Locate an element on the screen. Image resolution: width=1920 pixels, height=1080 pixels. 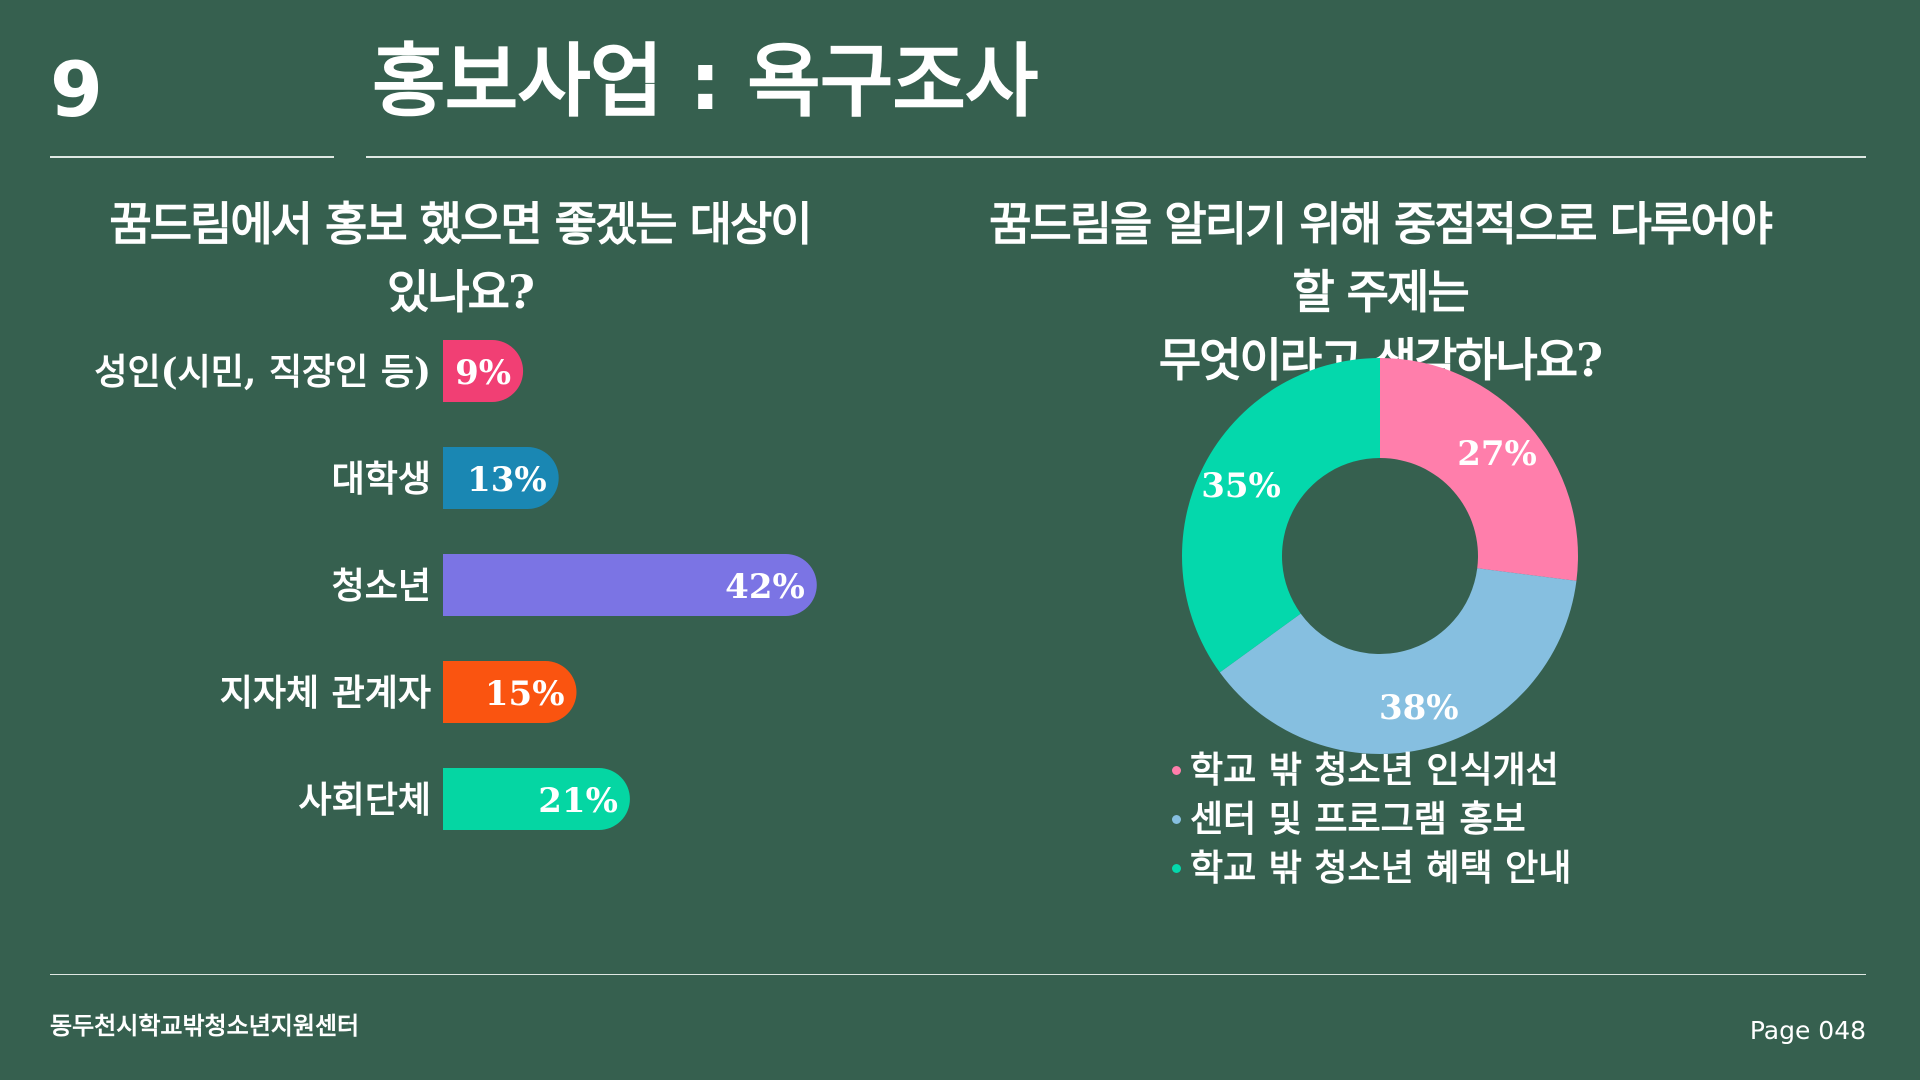
page-title: 홍보사업 : 욕구조사 is located at coordinates (705, 81).